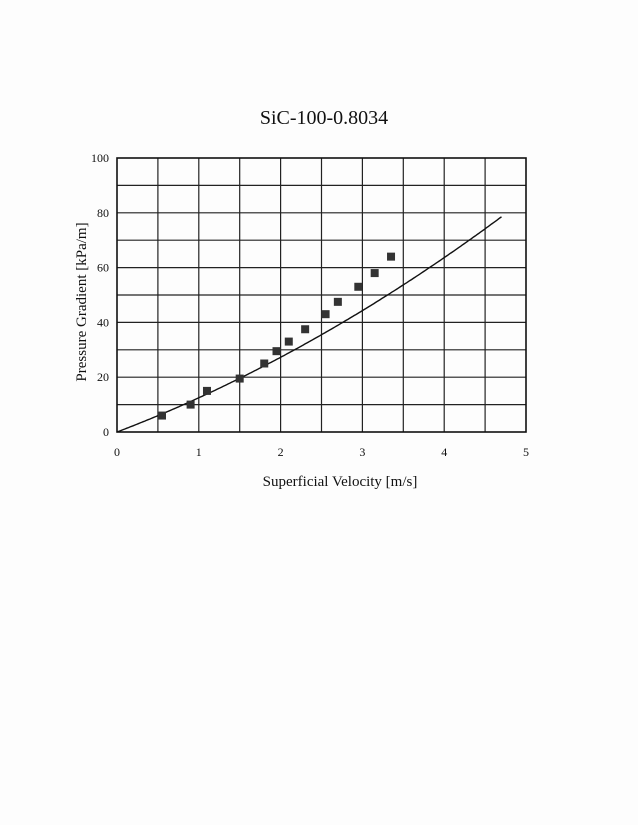 The width and height of the screenshot is (638, 825). Describe the element at coordinates (362, 452) in the screenshot. I see `x-tick-label: 3` at that location.